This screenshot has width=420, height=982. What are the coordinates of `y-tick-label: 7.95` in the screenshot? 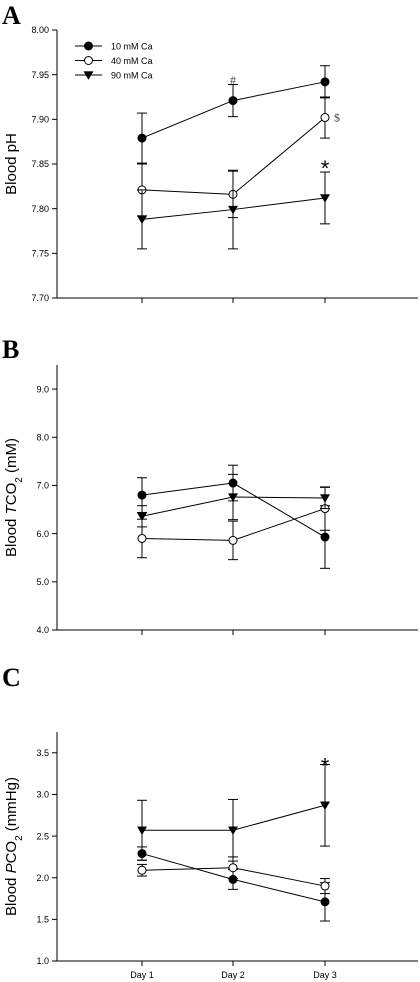 It's located at (40, 75).